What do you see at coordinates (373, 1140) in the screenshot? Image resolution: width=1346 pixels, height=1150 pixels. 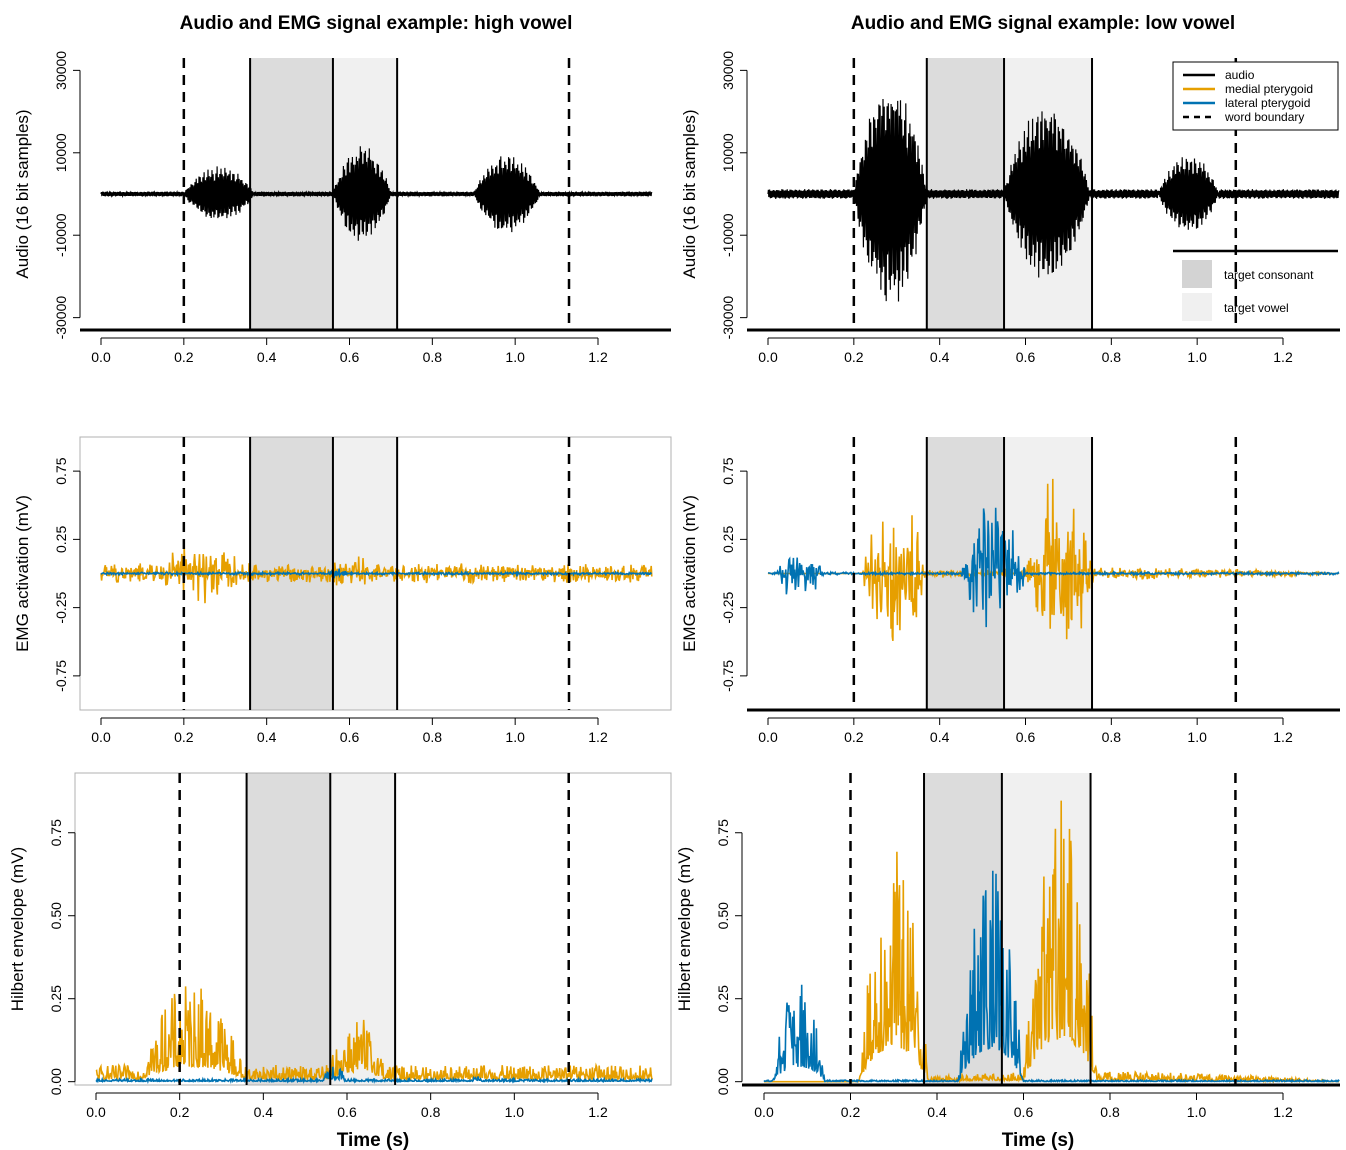 I see `x-axis-label-high: Time (s)` at bounding box center [373, 1140].